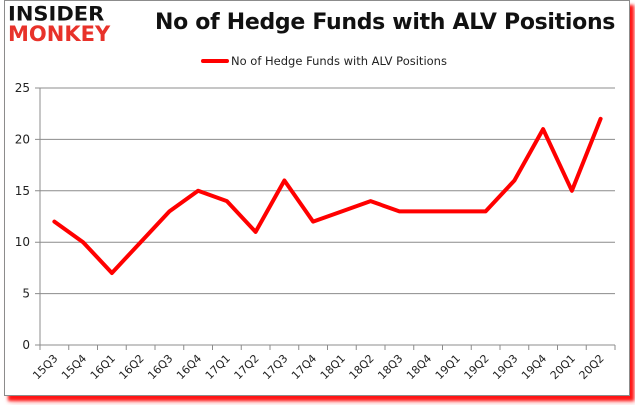  Describe the element at coordinates (385, 22) in the screenshot. I see `chart-title: No of Hedge Funds with ALV Positions` at that location.